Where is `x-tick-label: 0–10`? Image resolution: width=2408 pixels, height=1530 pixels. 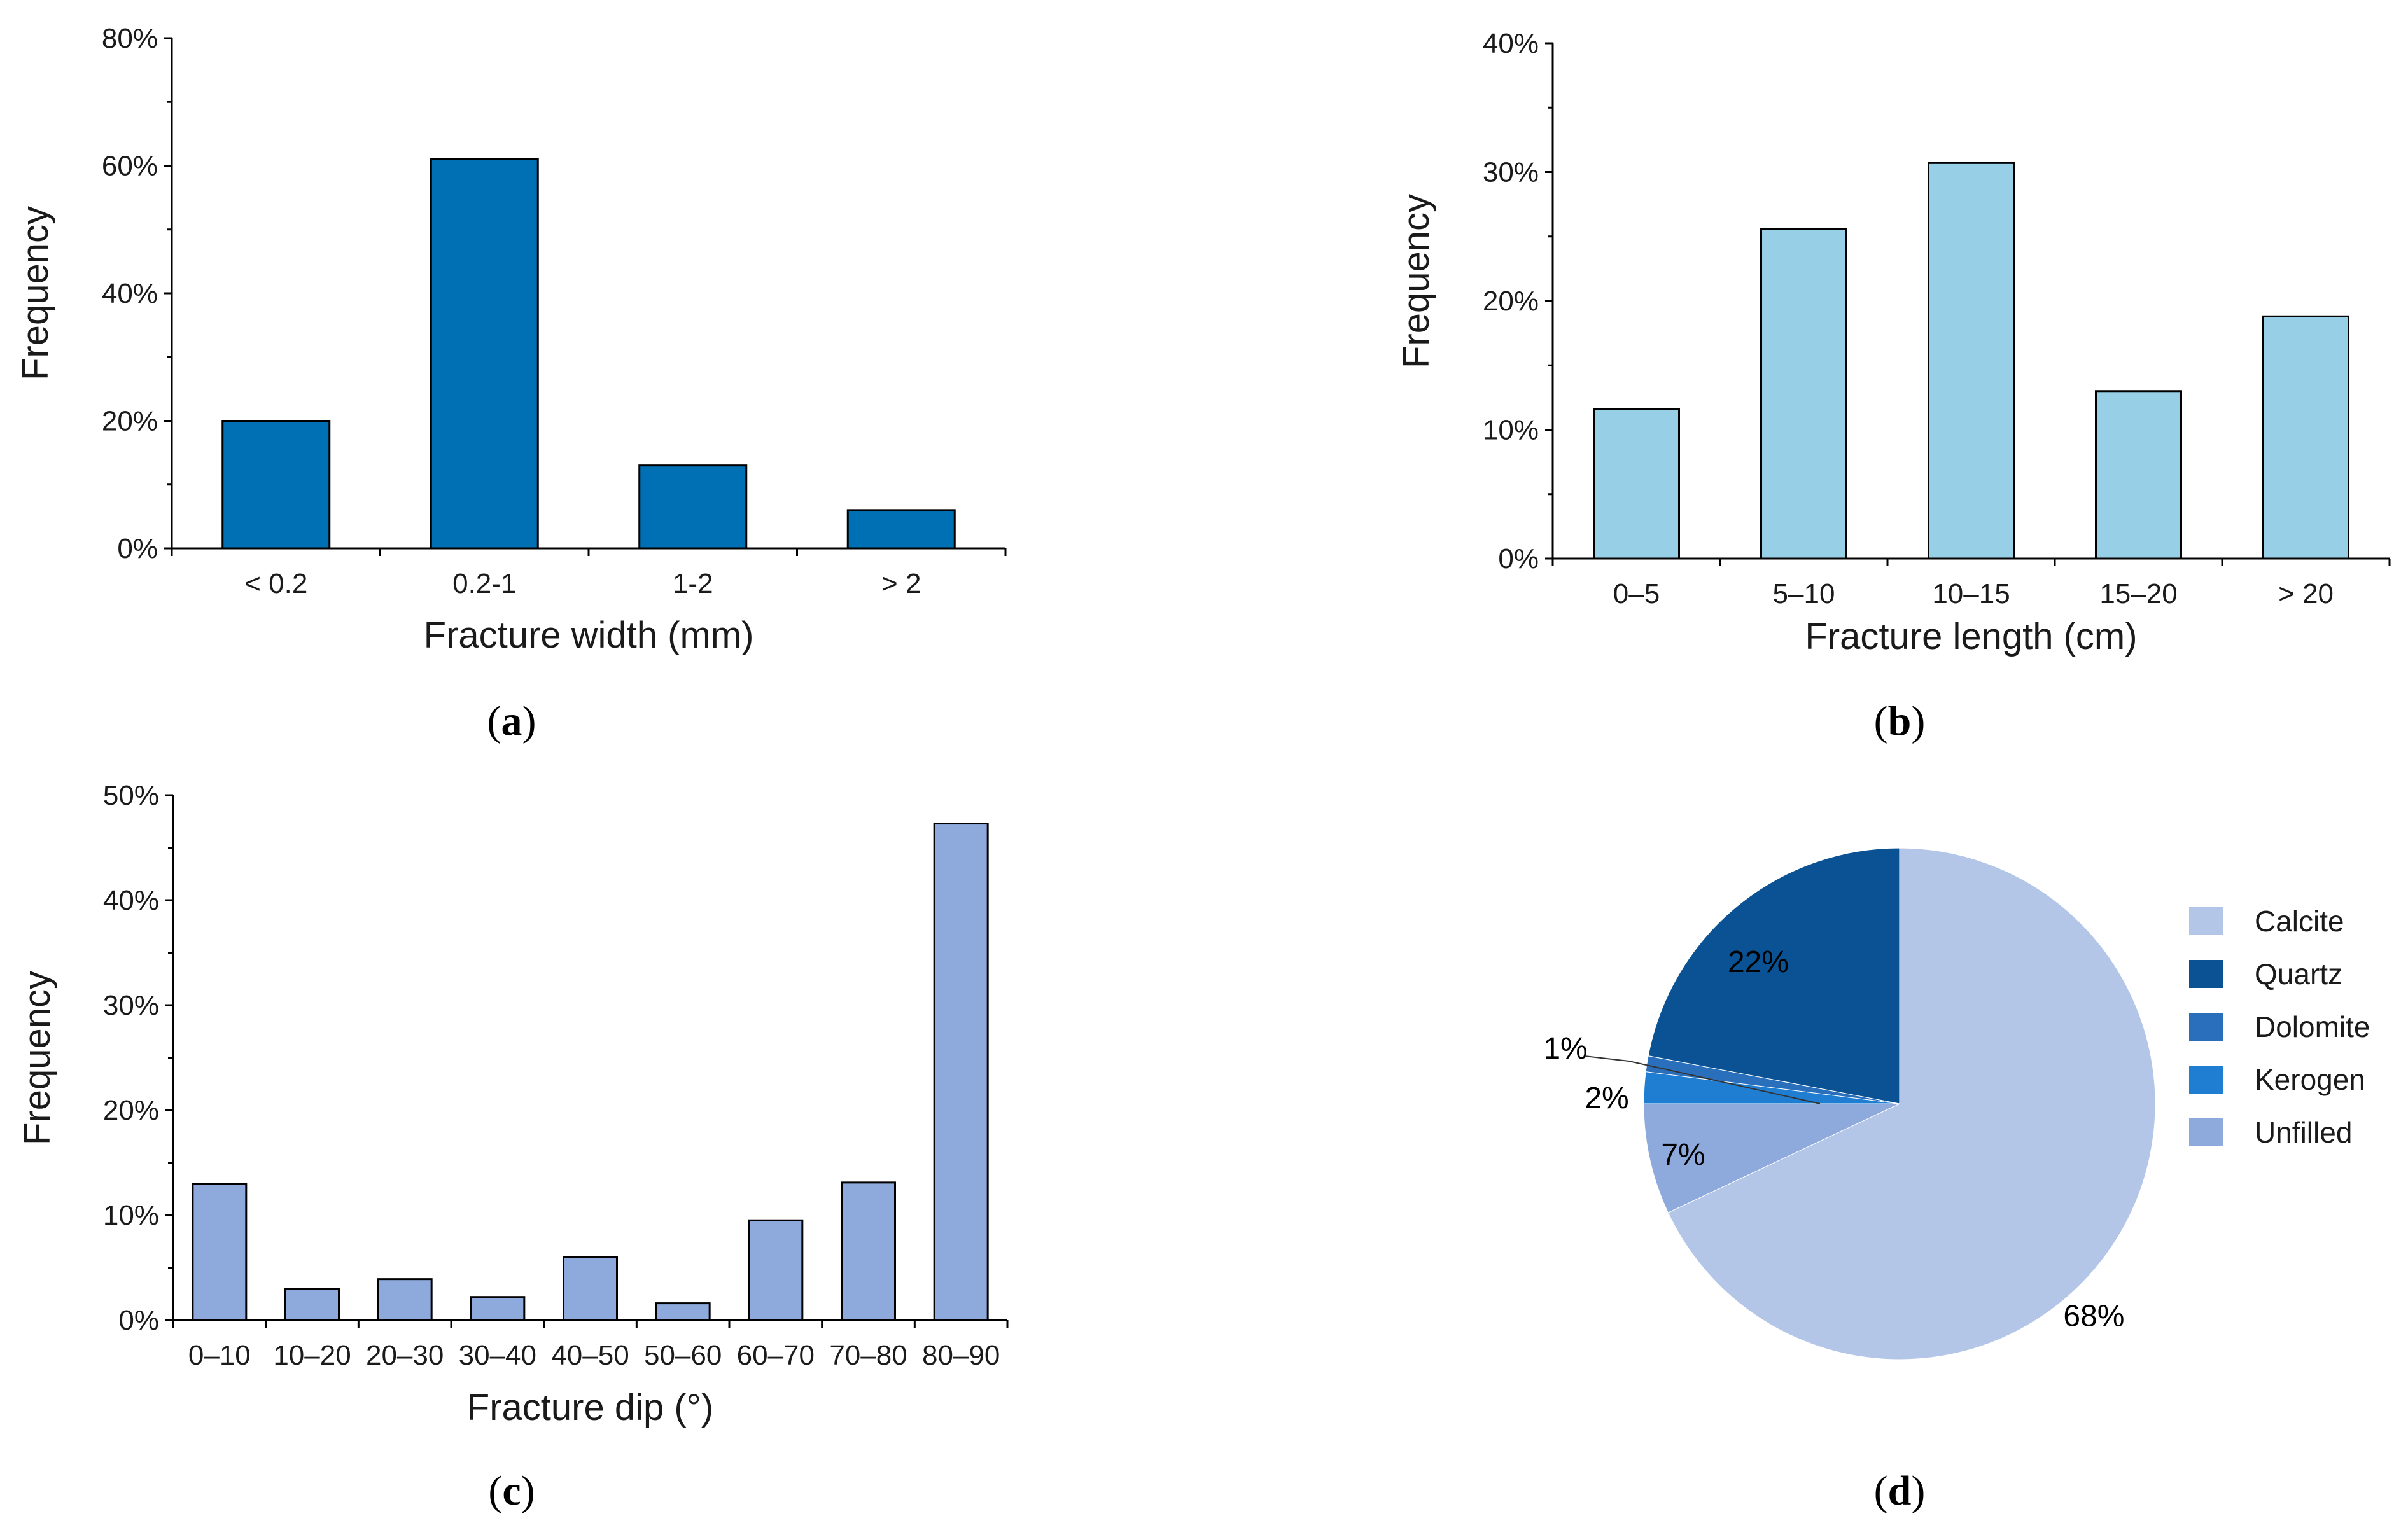 x-tick-label: 0–10 is located at coordinates (219, 1355).